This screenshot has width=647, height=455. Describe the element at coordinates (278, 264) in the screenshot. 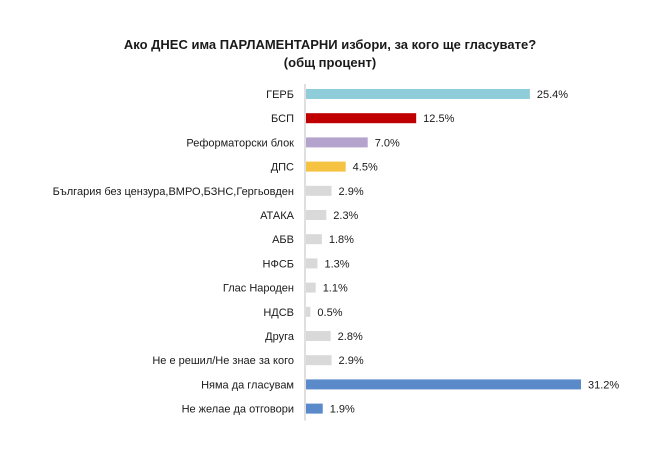

I see `category-label: НФСБ` at that location.